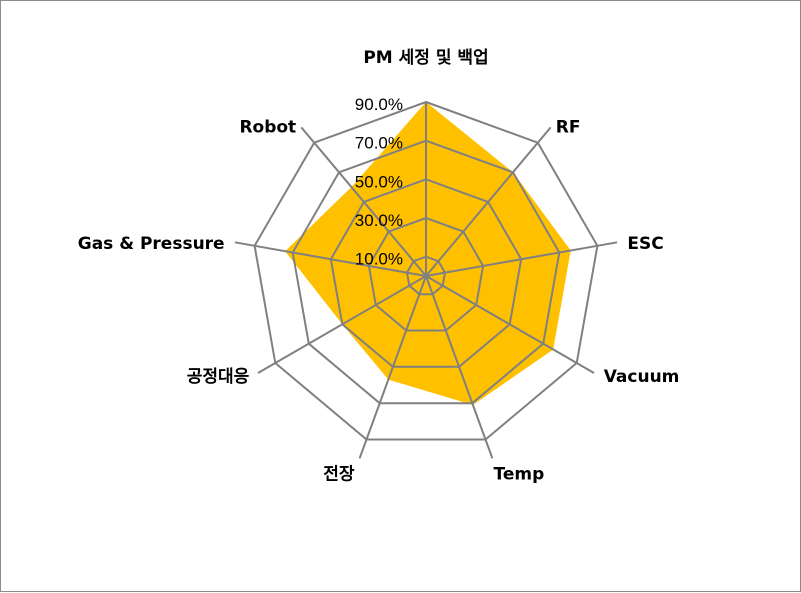 Image resolution: width=801 pixels, height=593 pixels. I want to click on category-label: Robot, so click(267, 128).